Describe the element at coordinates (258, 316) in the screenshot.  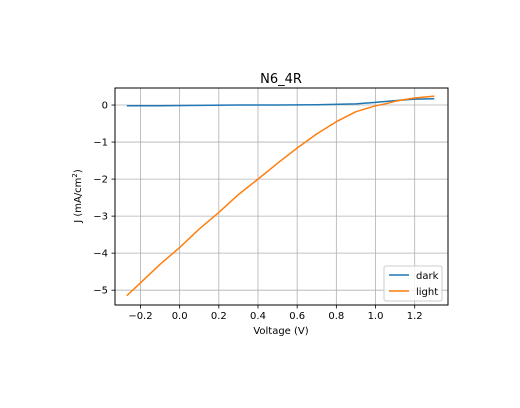
I see `x-tick-label: 0.4` at that location.